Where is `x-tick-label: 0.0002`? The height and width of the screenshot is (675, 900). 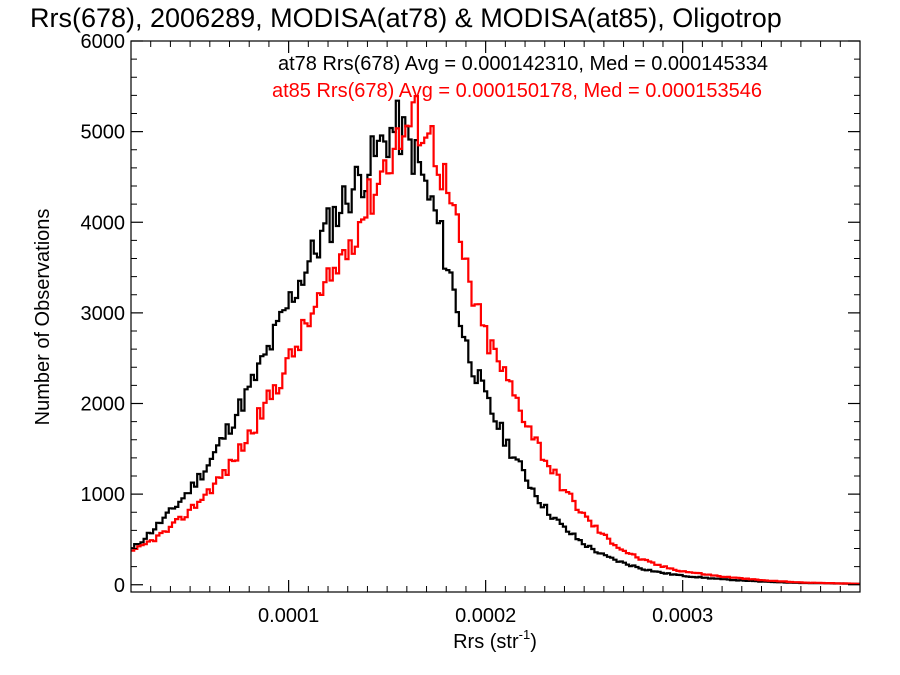
x-tick-label: 0.0002 is located at coordinates (485, 616).